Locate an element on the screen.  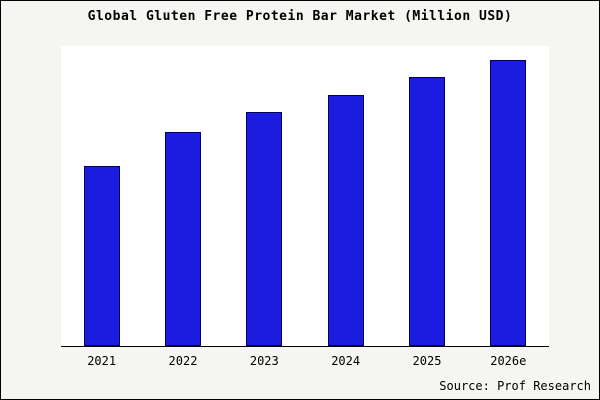
bar-column: 2026e is located at coordinates (508, 207).